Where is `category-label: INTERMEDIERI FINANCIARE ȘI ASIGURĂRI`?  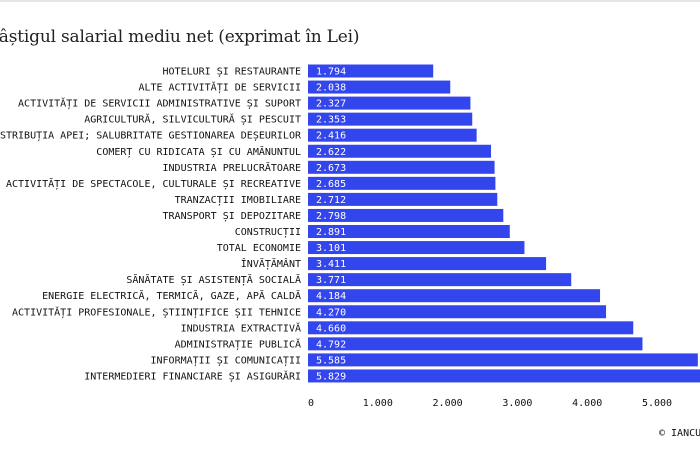
category-label: INTERMEDIERI FINANCIARE ȘI ASIGURĂRI is located at coordinates (192, 375).